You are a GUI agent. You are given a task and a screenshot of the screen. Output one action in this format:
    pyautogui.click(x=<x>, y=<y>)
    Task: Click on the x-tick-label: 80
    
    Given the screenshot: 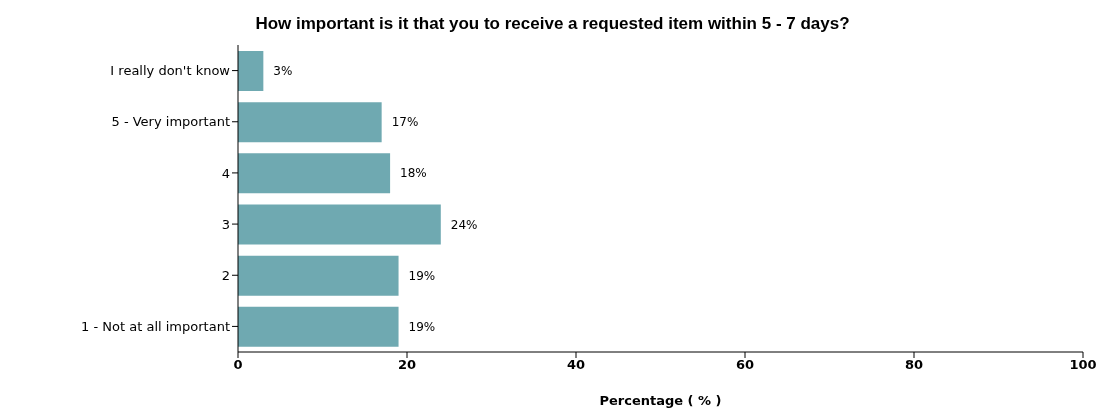 What is the action you would take?
    pyautogui.click(x=914, y=365)
    